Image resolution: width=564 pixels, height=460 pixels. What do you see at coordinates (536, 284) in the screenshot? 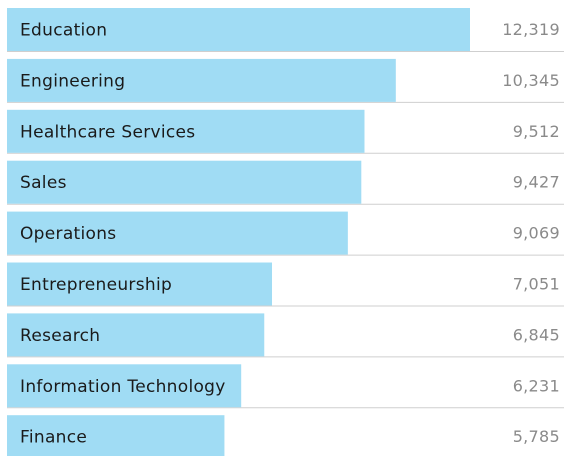
I see `value-label: 7,051` at bounding box center [536, 284].